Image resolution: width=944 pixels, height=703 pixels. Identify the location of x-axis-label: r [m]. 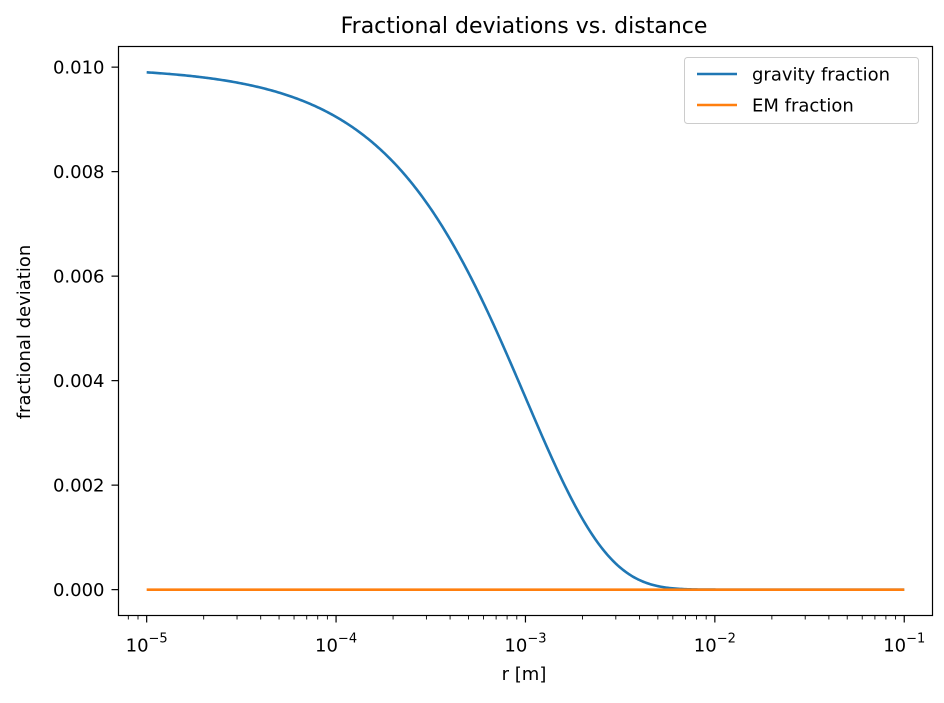
(524, 674).